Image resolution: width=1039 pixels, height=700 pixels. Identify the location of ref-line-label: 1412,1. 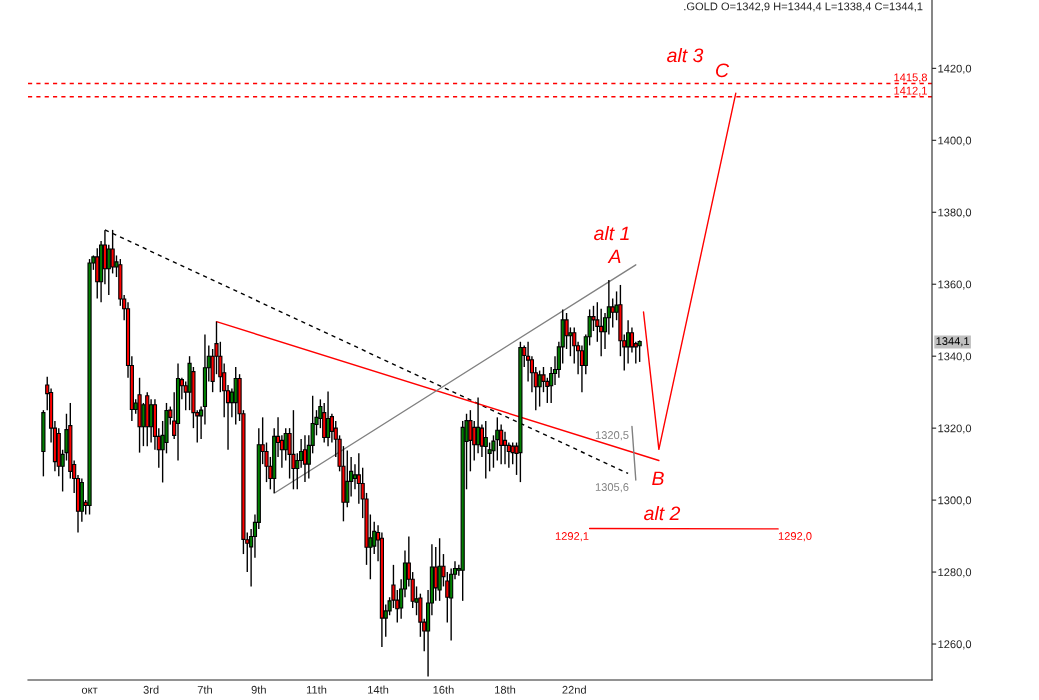
(910, 91).